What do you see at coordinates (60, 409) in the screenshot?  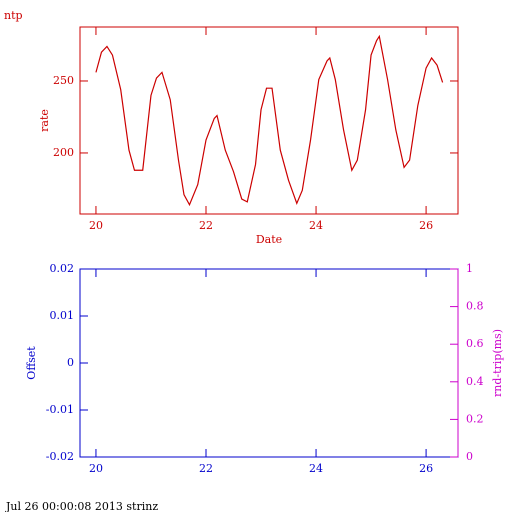 I see `y-tick-label: -0.01` at bounding box center [60, 409].